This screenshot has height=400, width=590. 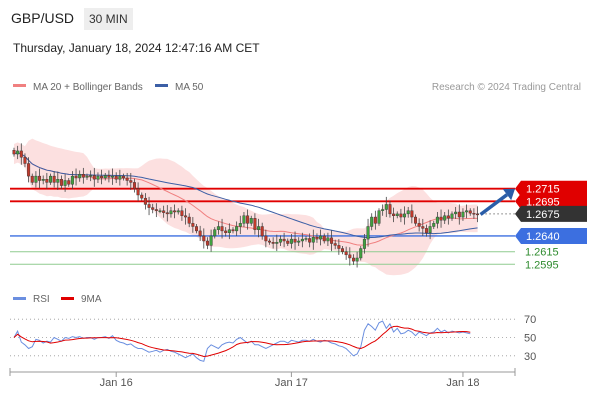 I want to click on timeframe-badge: 30 MIN, so click(x=108, y=19).